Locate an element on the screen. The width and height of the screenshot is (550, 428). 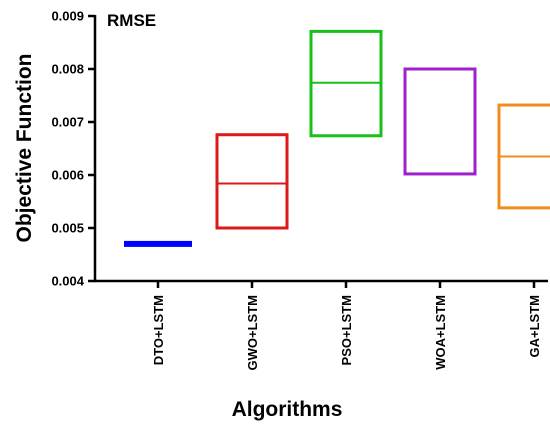
x-tick-label: PSO+LSTM is located at coordinates (346, 330).